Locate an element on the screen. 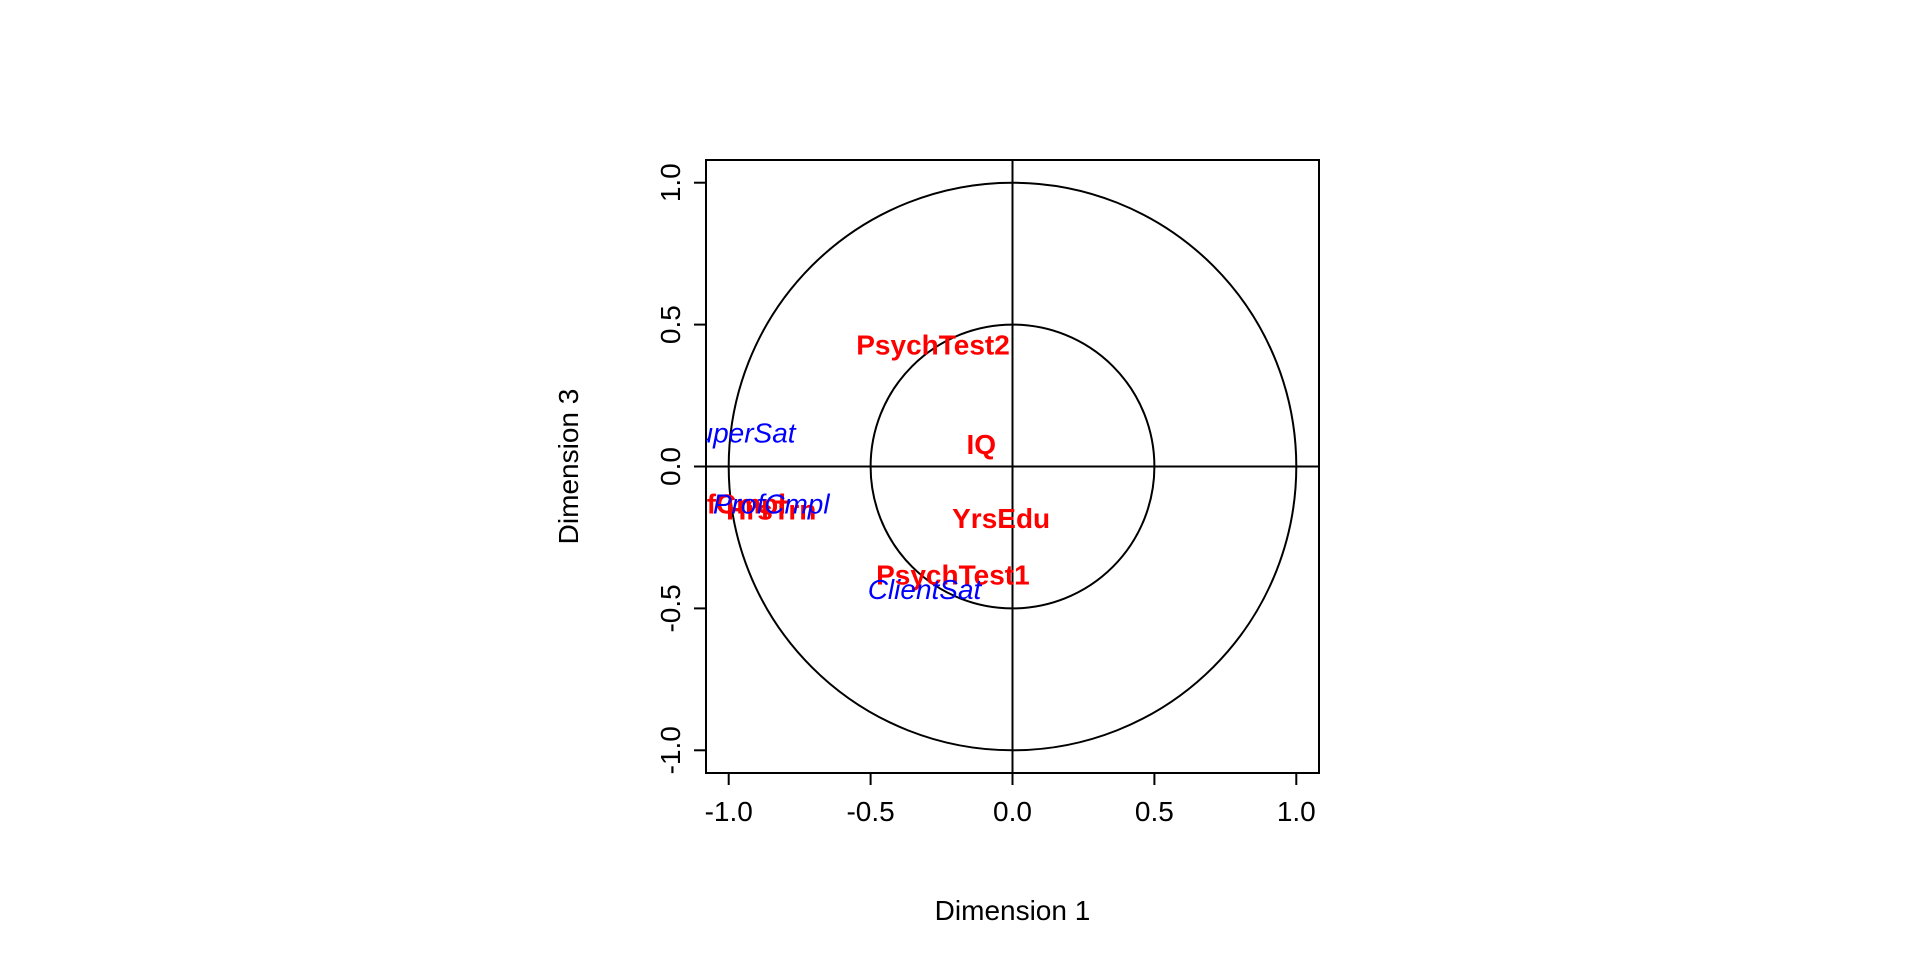 This screenshot has width=1920, height=960. y-tick-label: -0.5 is located at coordinates (670, 608).